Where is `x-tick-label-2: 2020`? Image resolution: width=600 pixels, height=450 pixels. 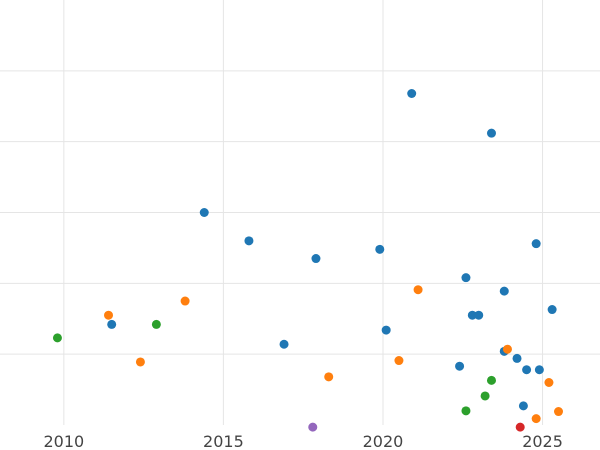 x-tick-label-2: 2020 is located at coordinates (383, 441).